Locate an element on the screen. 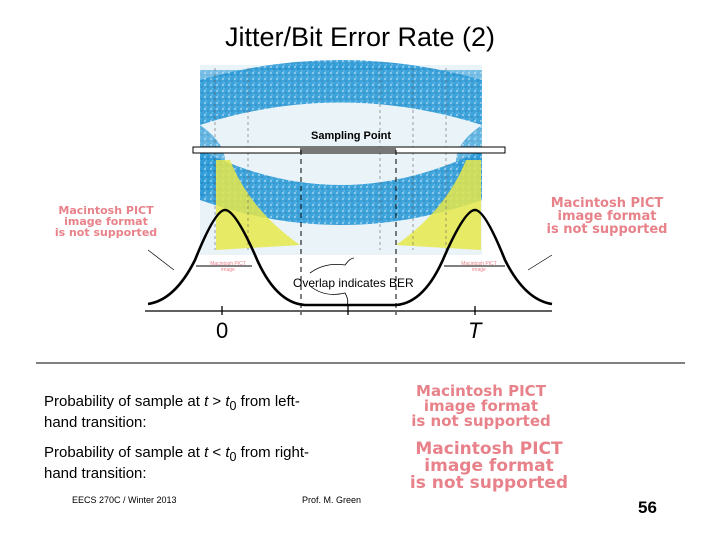 The width and height of the screenshot is (720, 540). mini-pict-right: Macintosh PICT image is located at coordinates (479, 267).